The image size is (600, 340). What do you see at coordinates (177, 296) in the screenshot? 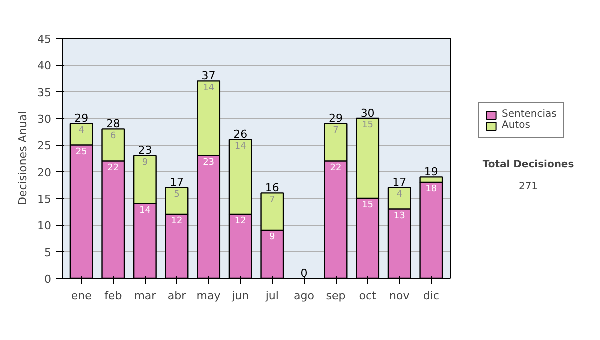
I see `x-tick-label: abr` at bounding box center [177, 296].